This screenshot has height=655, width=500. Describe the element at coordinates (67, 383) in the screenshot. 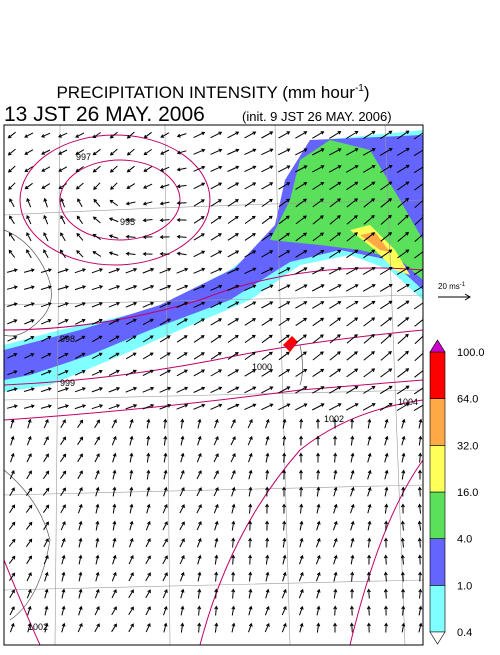

I see `contour-label: 999` at that location.